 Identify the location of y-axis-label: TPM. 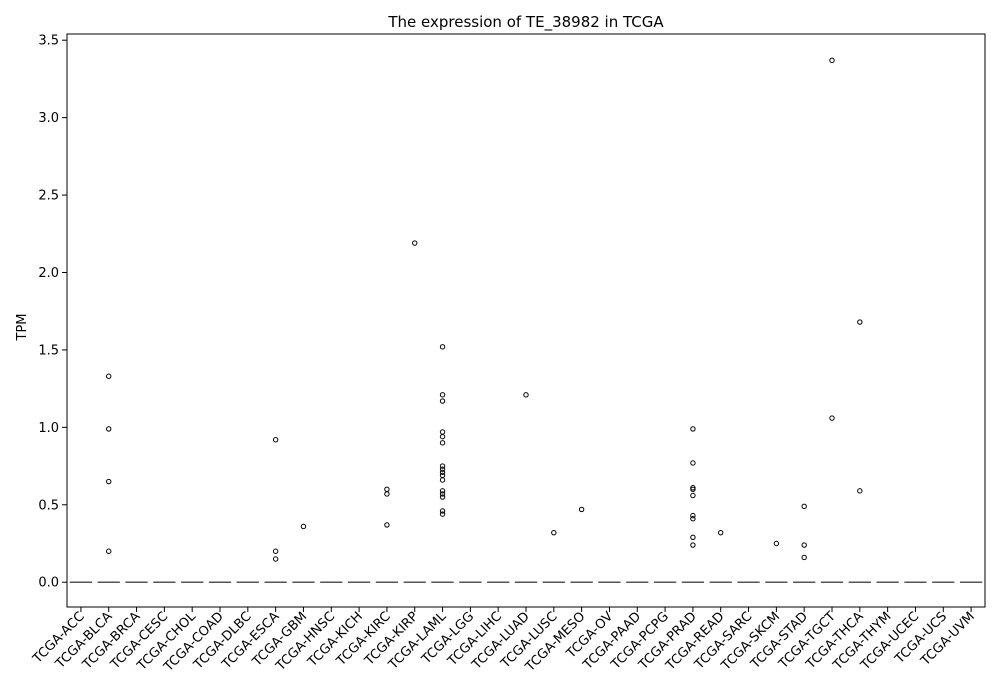
(22, 328).